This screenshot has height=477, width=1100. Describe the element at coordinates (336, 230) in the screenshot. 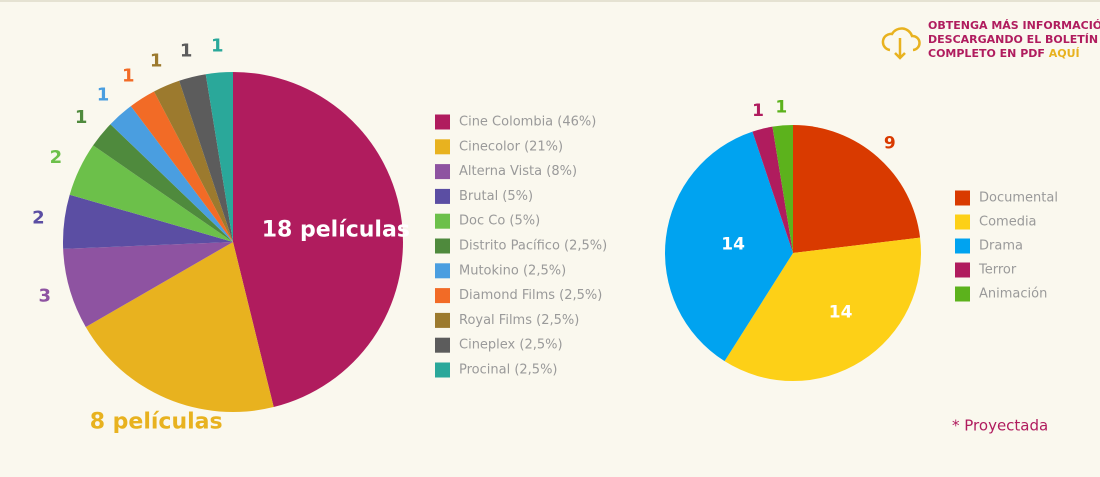

I see `data-label: 18 películas` at that location.